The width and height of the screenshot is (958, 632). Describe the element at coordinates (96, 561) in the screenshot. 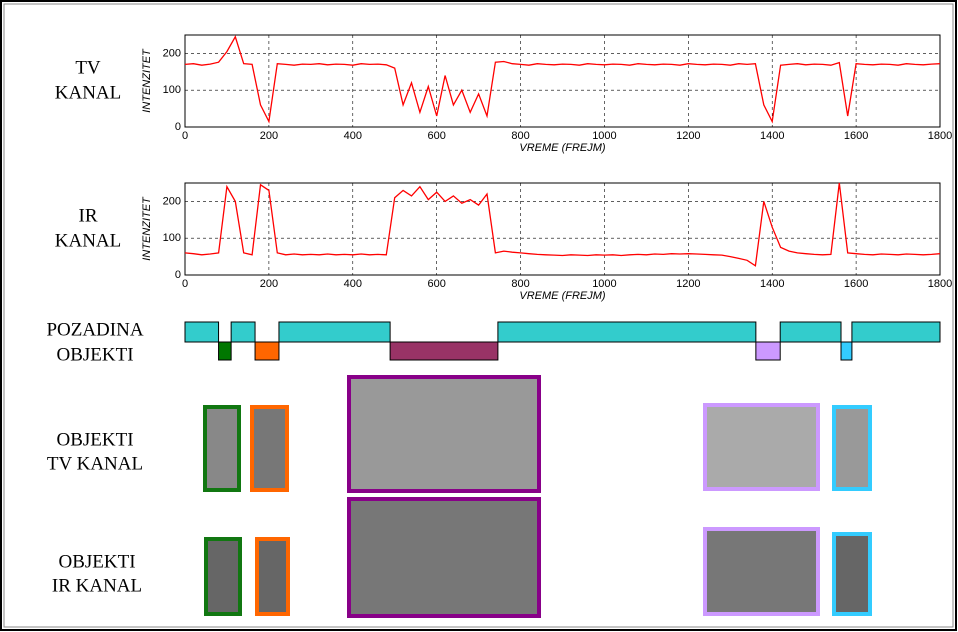

I see `ir-objects-label: OBJEKTI` at that location.